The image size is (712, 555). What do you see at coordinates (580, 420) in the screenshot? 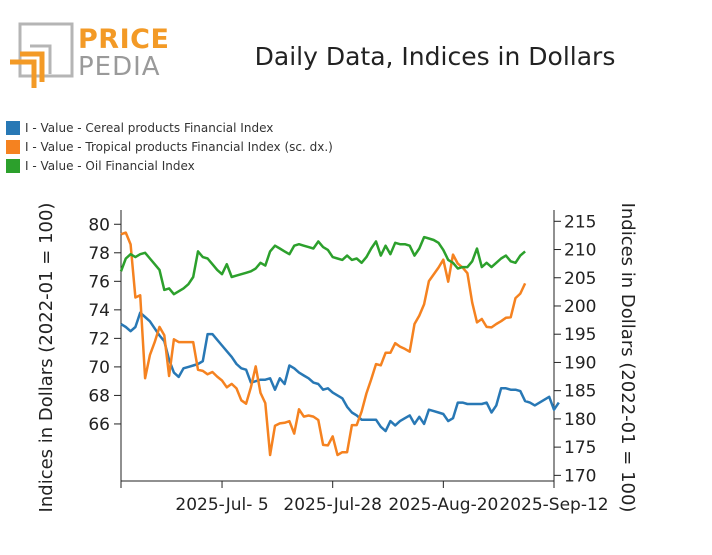
I see `y-right-tick-label: 180` at bounding box center [580, 420].